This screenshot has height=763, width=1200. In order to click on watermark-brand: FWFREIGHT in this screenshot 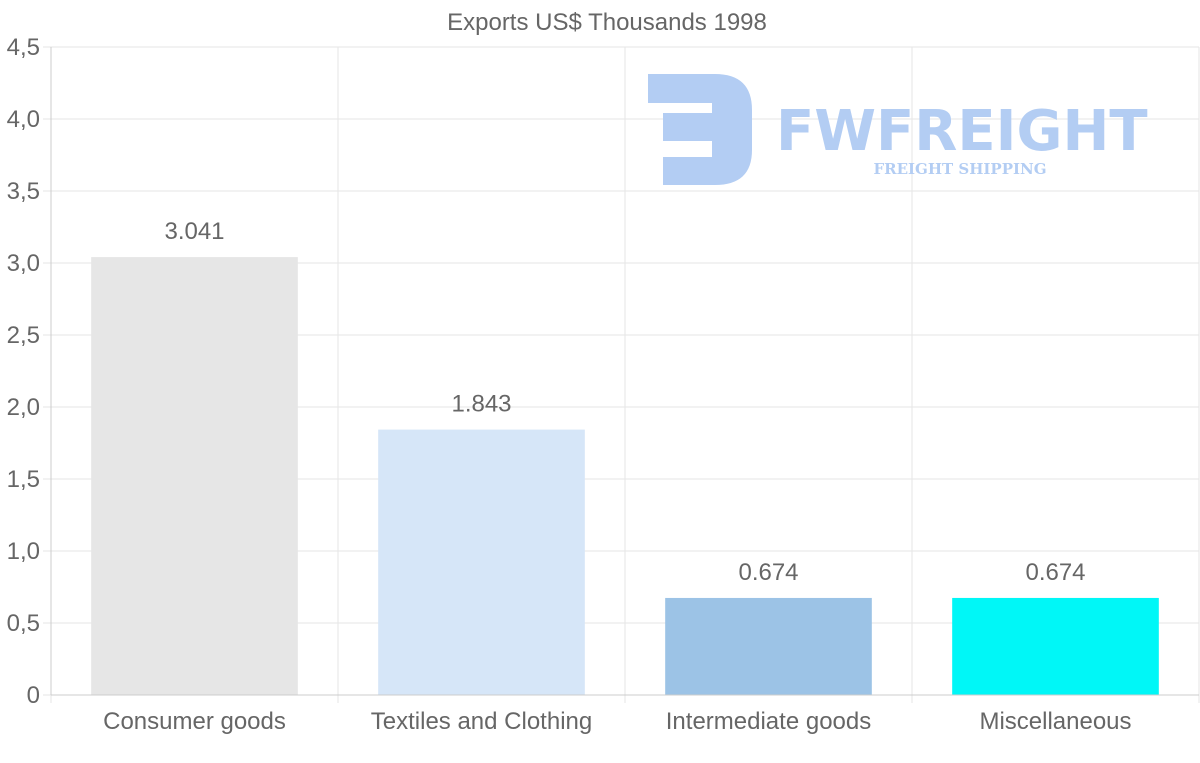, I will do `click(962, 131)`.